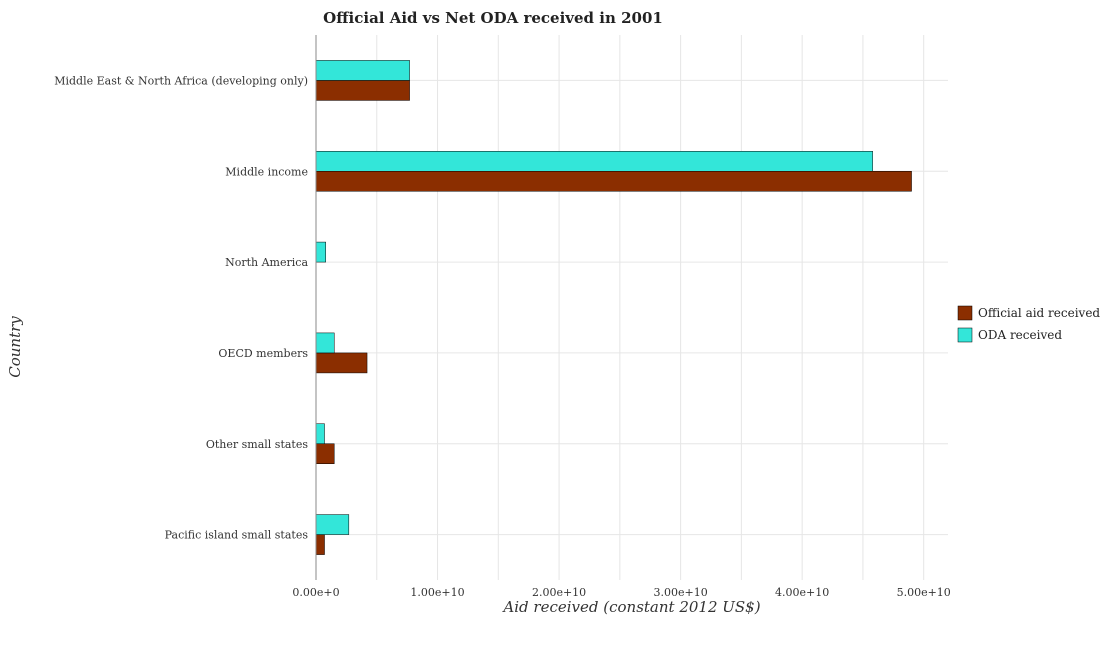 This screenshot has width=1120, height=650. I want to click on legend: Official aid received ODA received, so click(1028, 324).